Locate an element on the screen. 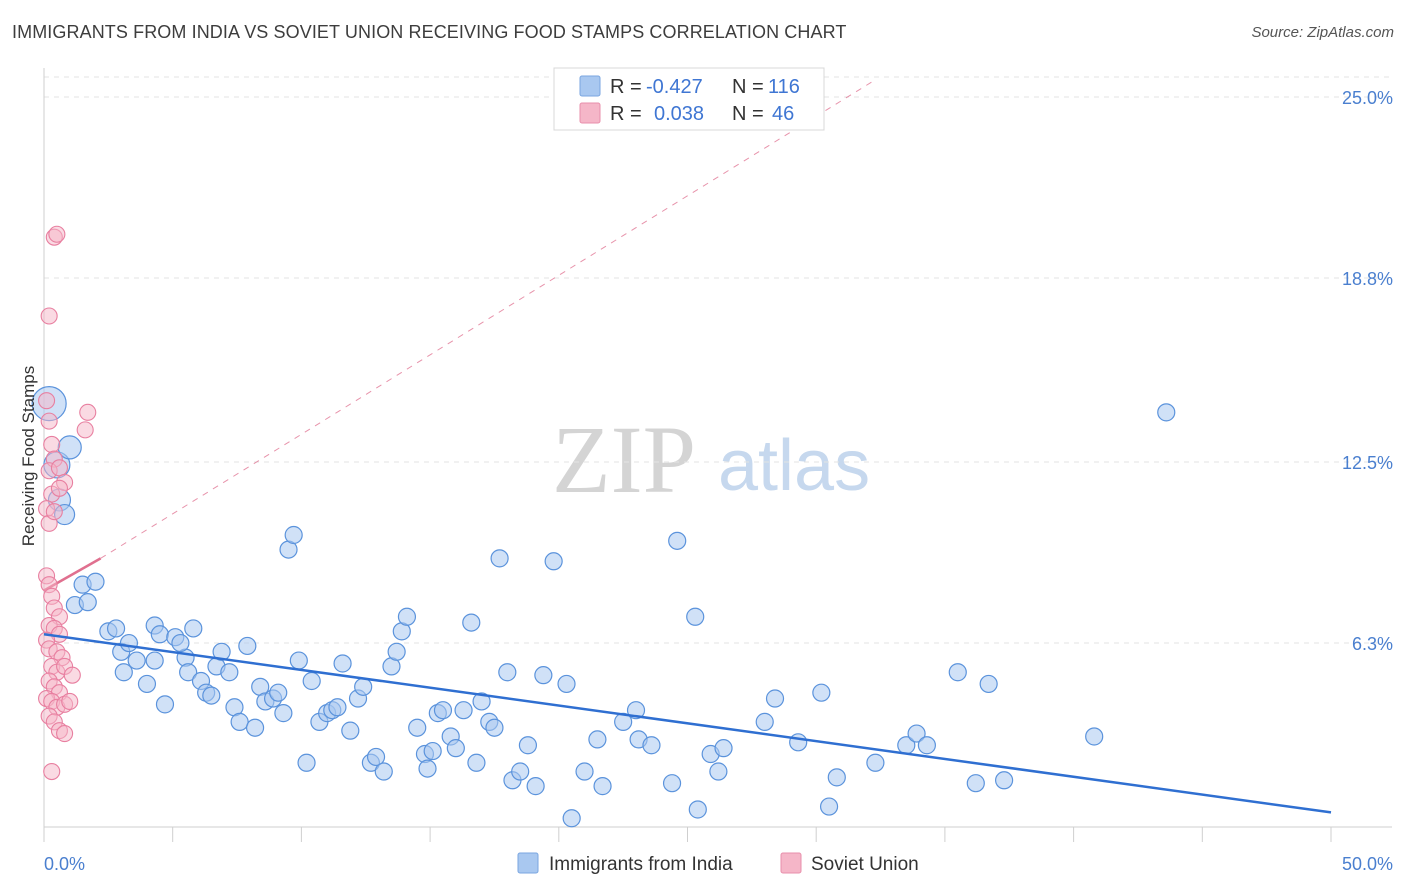  y-tick-label: 12.5% is located at coordinates (1367, 463).